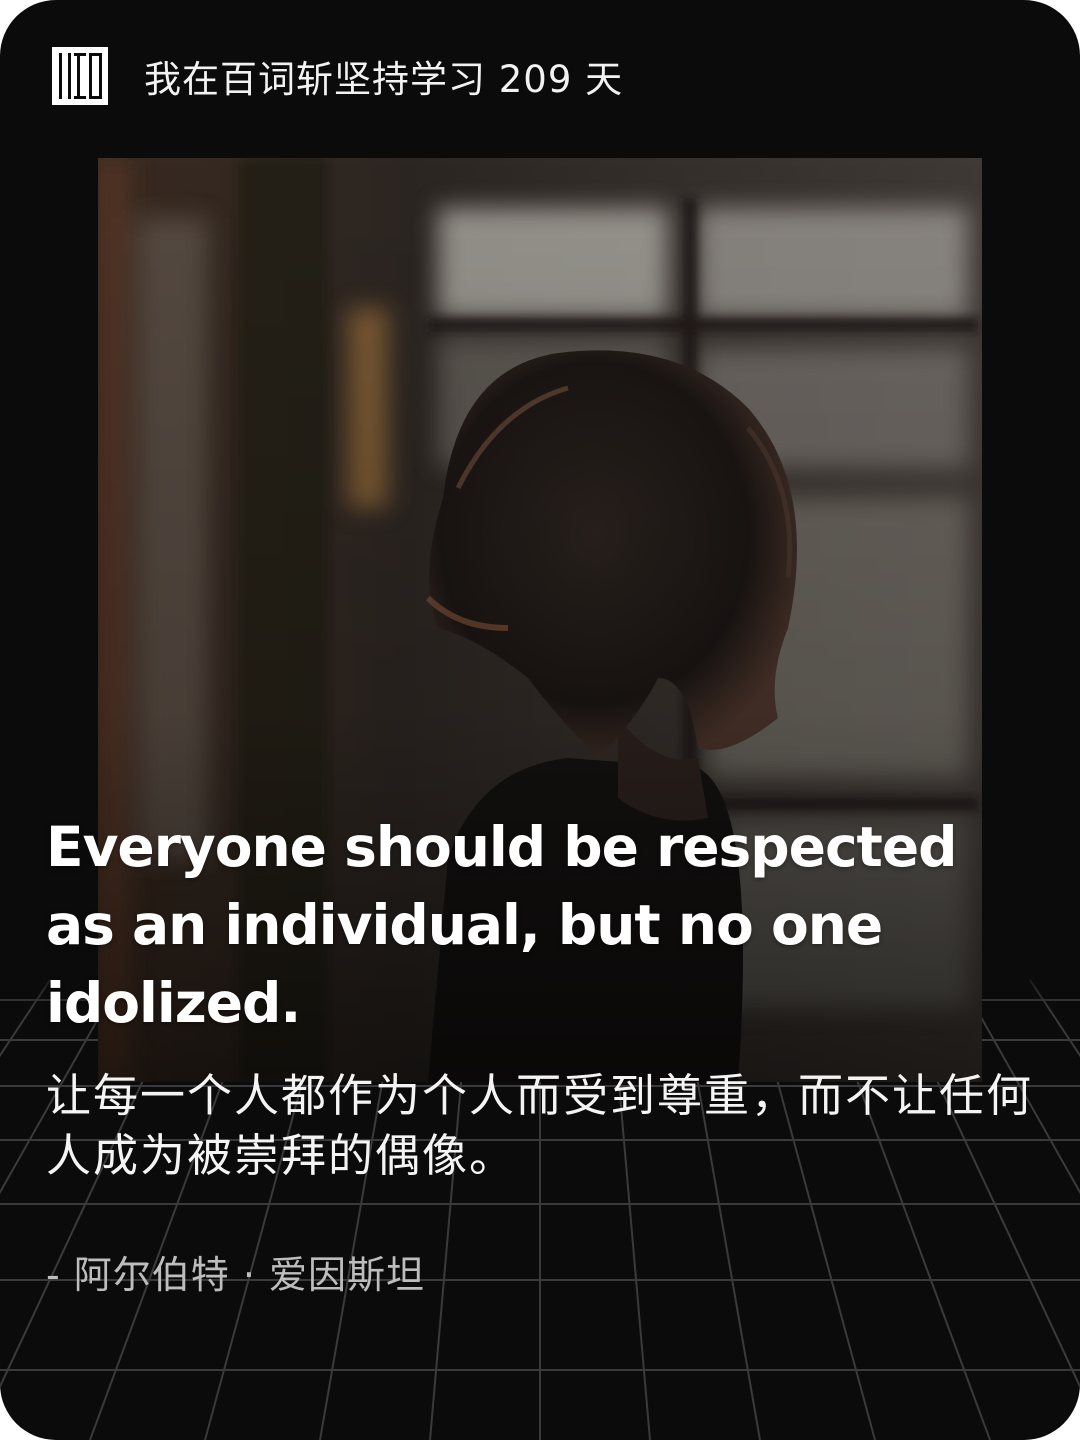 The height and width of the screenshot is (1440, 1080). Describe the element at coordinates (384, 79) in the screenshot. I see `streak-title: 我在百词斩坚持学习 209 天` at that location.